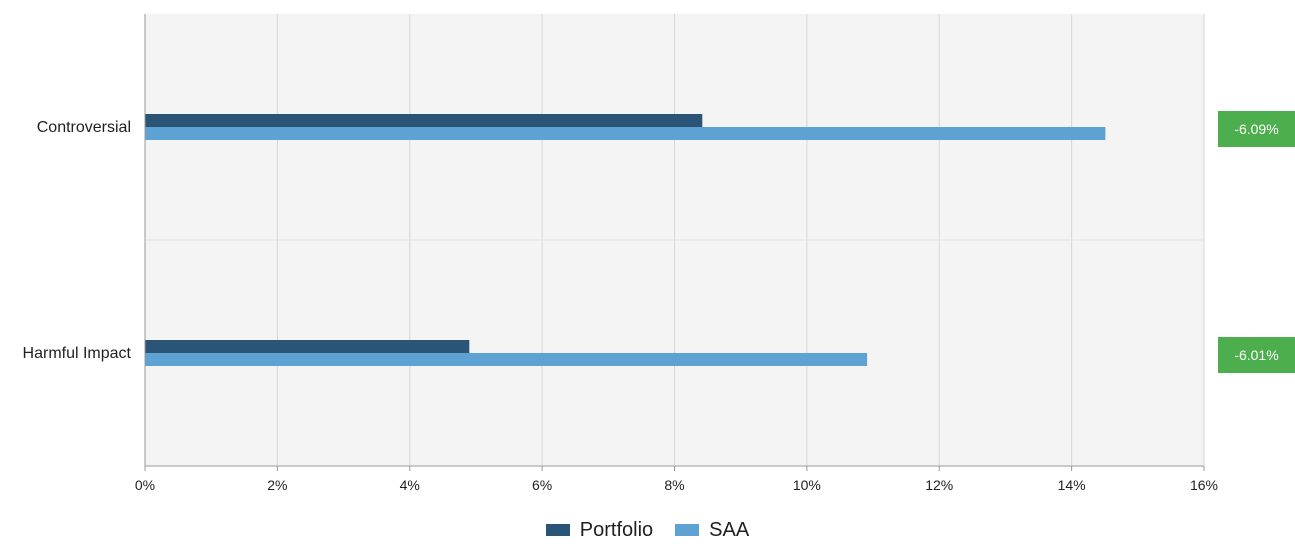 The height and width of the screenshot is (544, 1295). What do you see at coordinates (277, 485) in the screenshot?
I see `x-tick-label: 2%` at bounding box center [277, 485].